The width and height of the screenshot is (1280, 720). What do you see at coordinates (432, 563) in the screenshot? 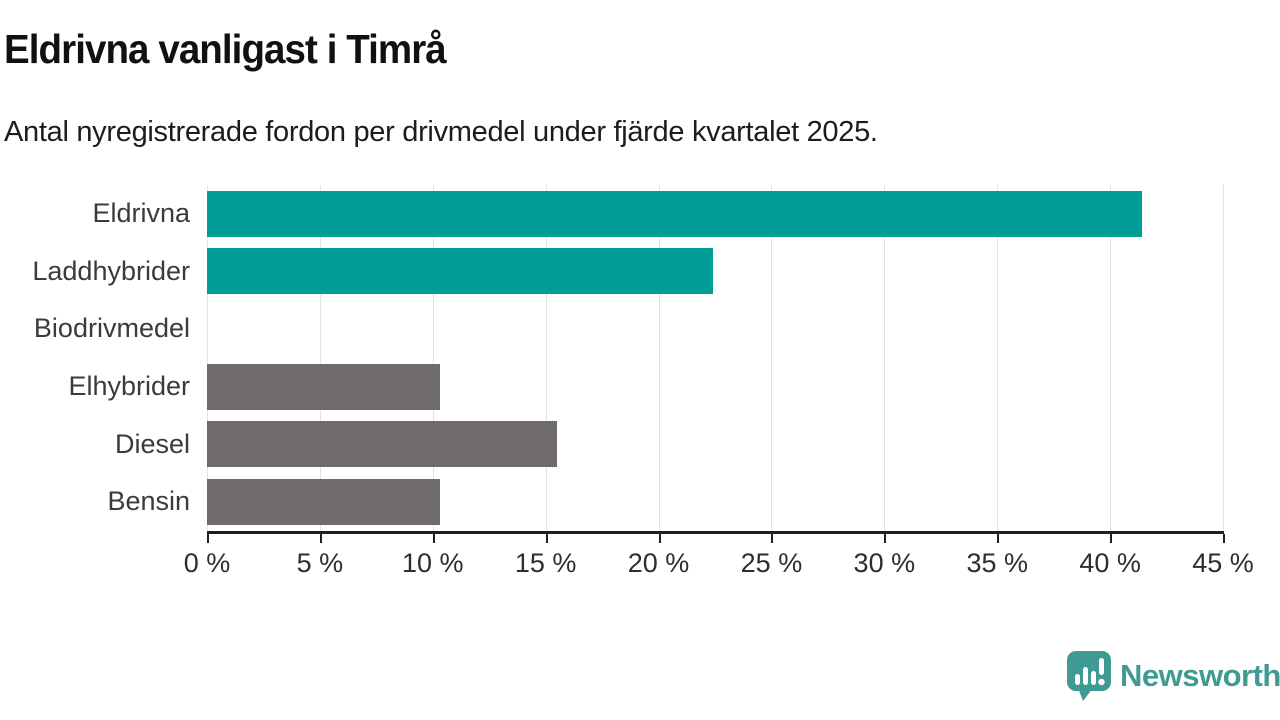
I see `x-tick-label-10: 10 %` at bounding box center [432, 563].